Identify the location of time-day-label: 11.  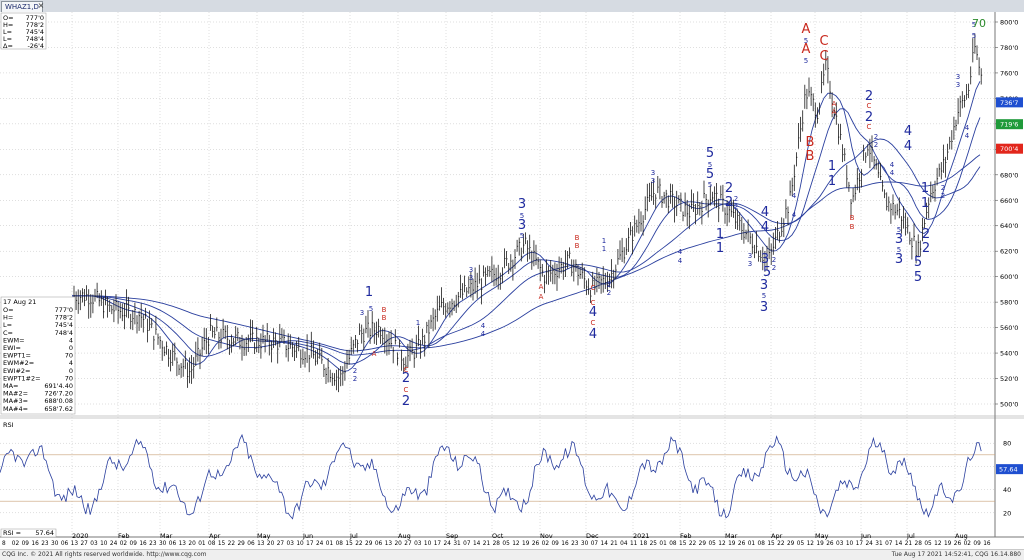
(634, 544).